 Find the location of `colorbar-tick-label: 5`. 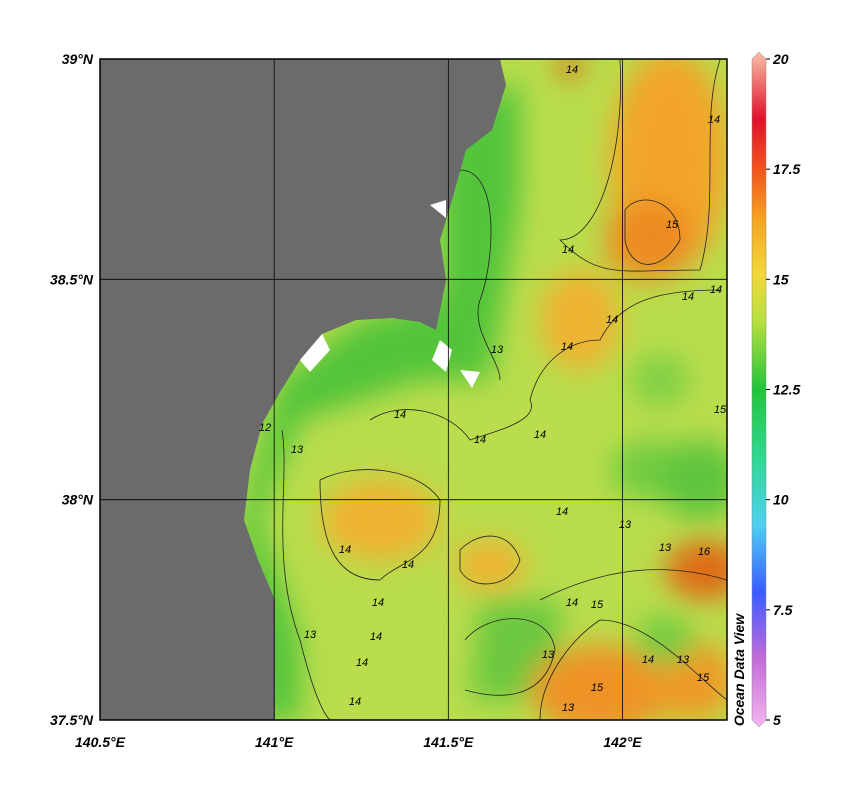

colorbar-tick-label: 5 is located at coordinates (777, 720).